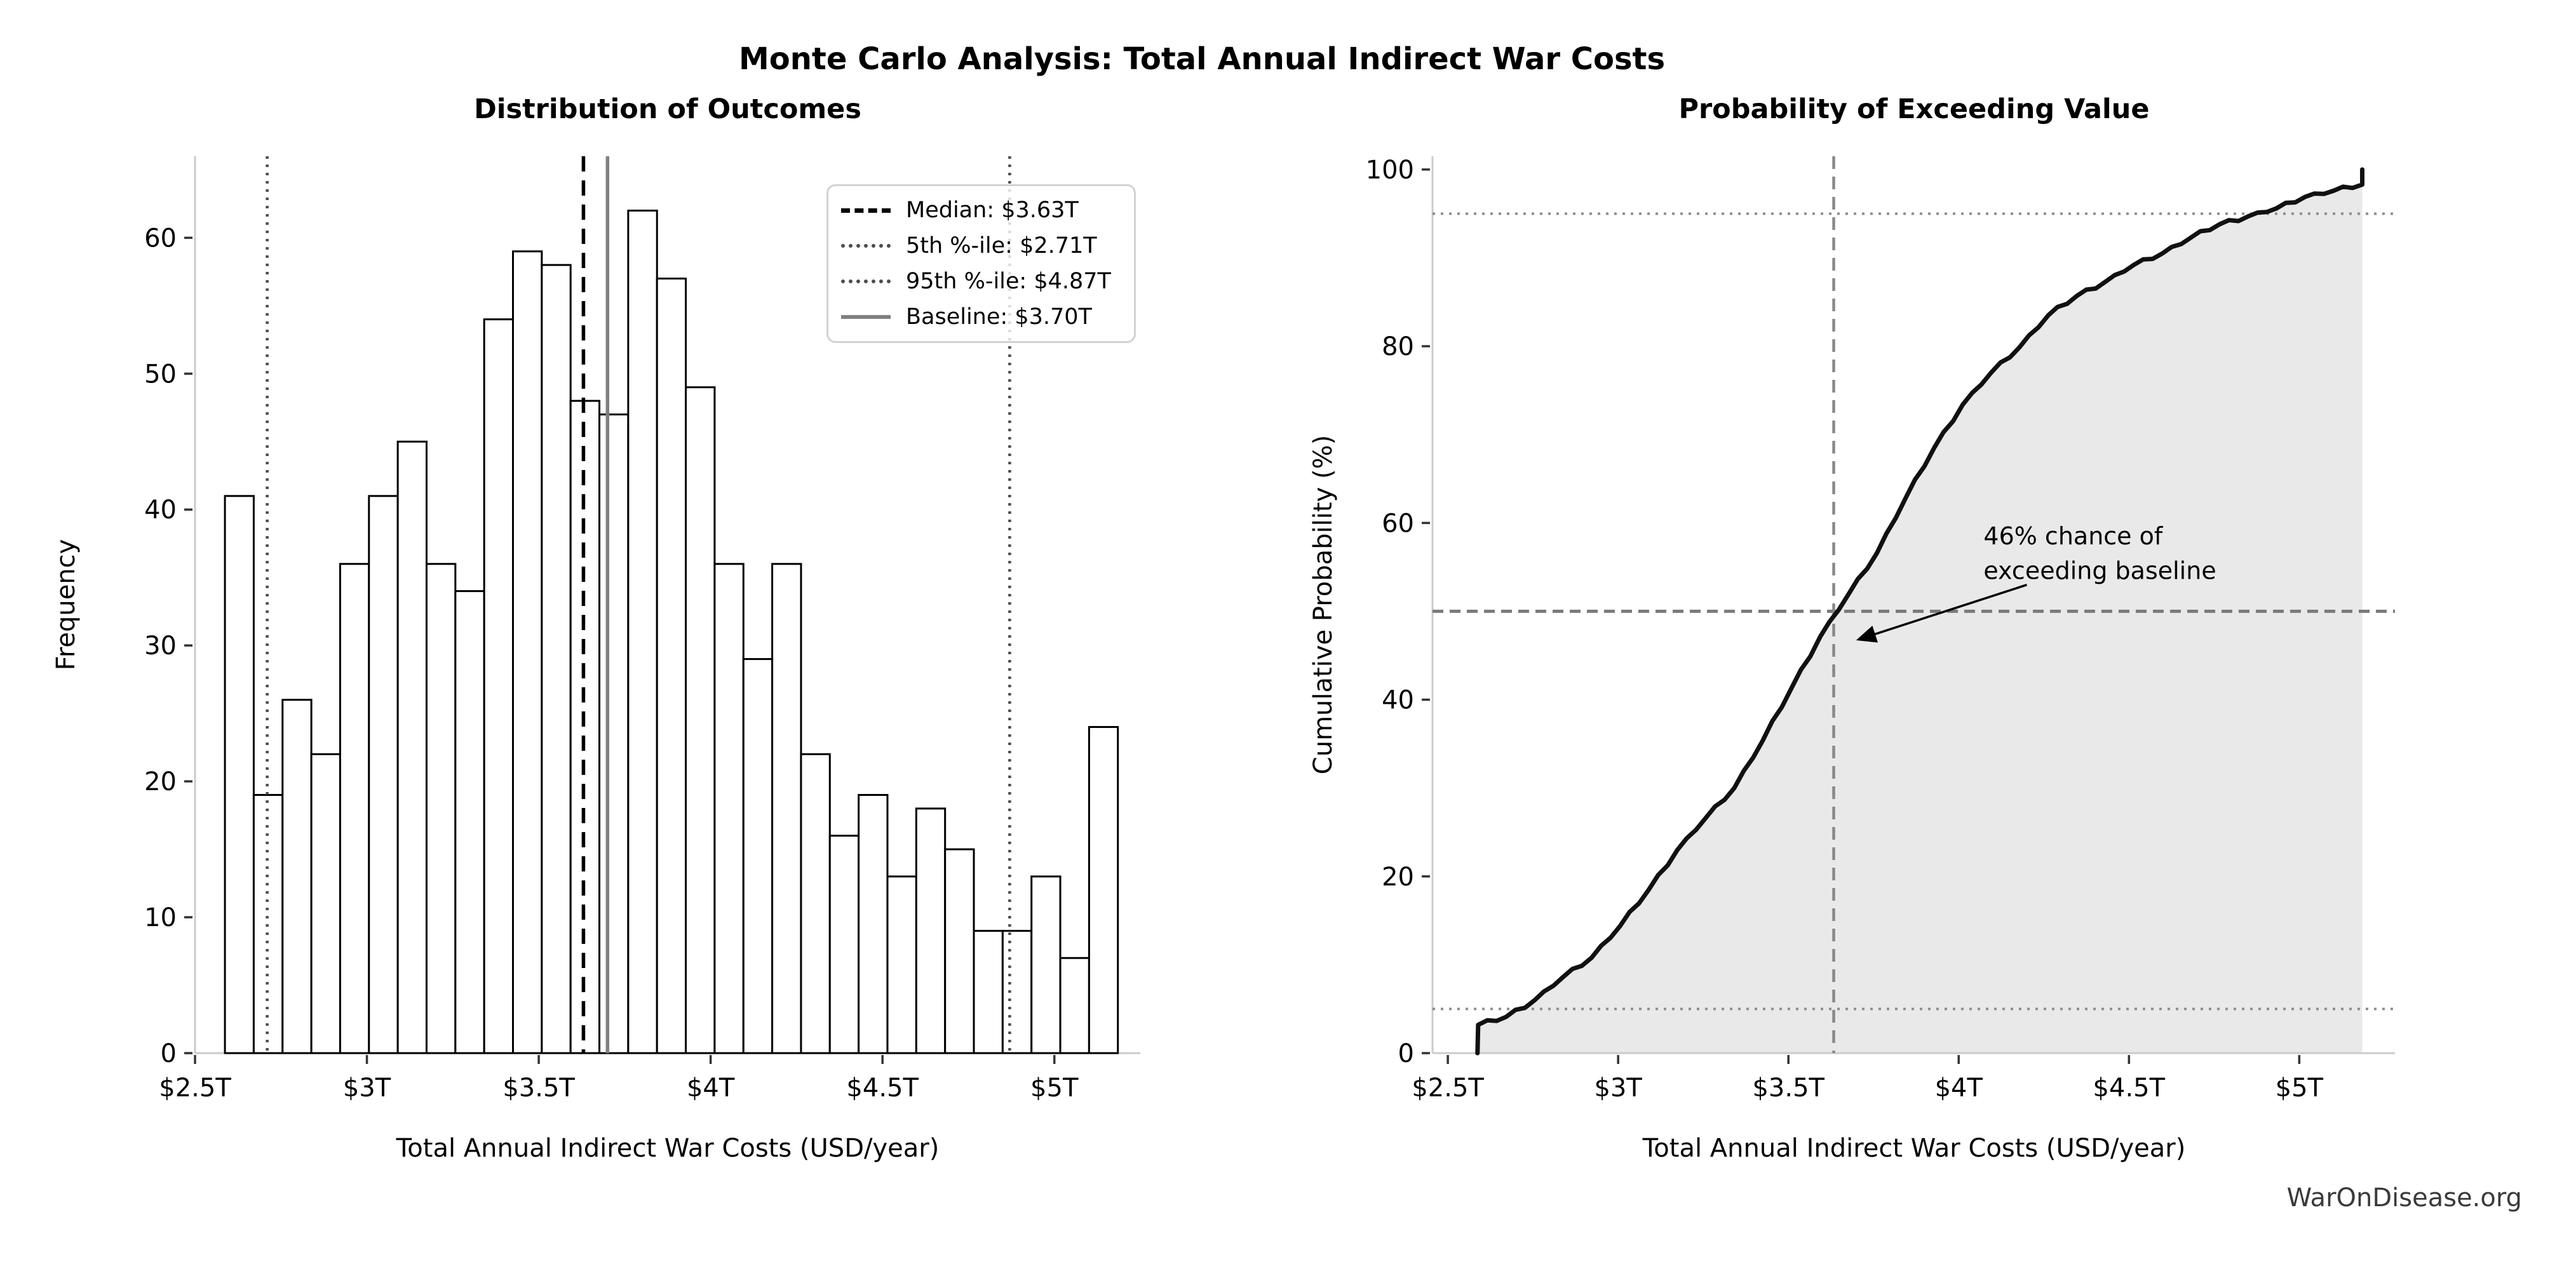 The height and width of the screenshot is (1271, 2576). Describe the element at coordinates (1788, 1088) in the screenshot. I see `cdf-x-tick-label: $3.5T` at that location.